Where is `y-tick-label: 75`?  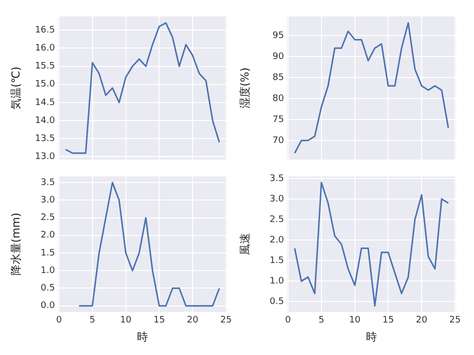
y-tick-label: 75 is located at coordinates (278, 119).